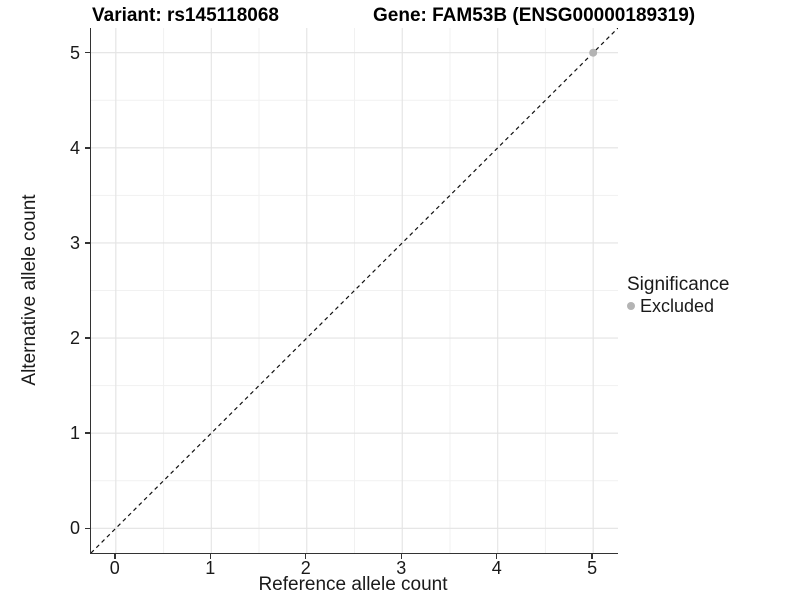 This screenshot has width=800, height=600. What do you see at coordinates (210, 568) in the screenshot?
I see `x-tick-label: 1` at bounding box center [210, 568].